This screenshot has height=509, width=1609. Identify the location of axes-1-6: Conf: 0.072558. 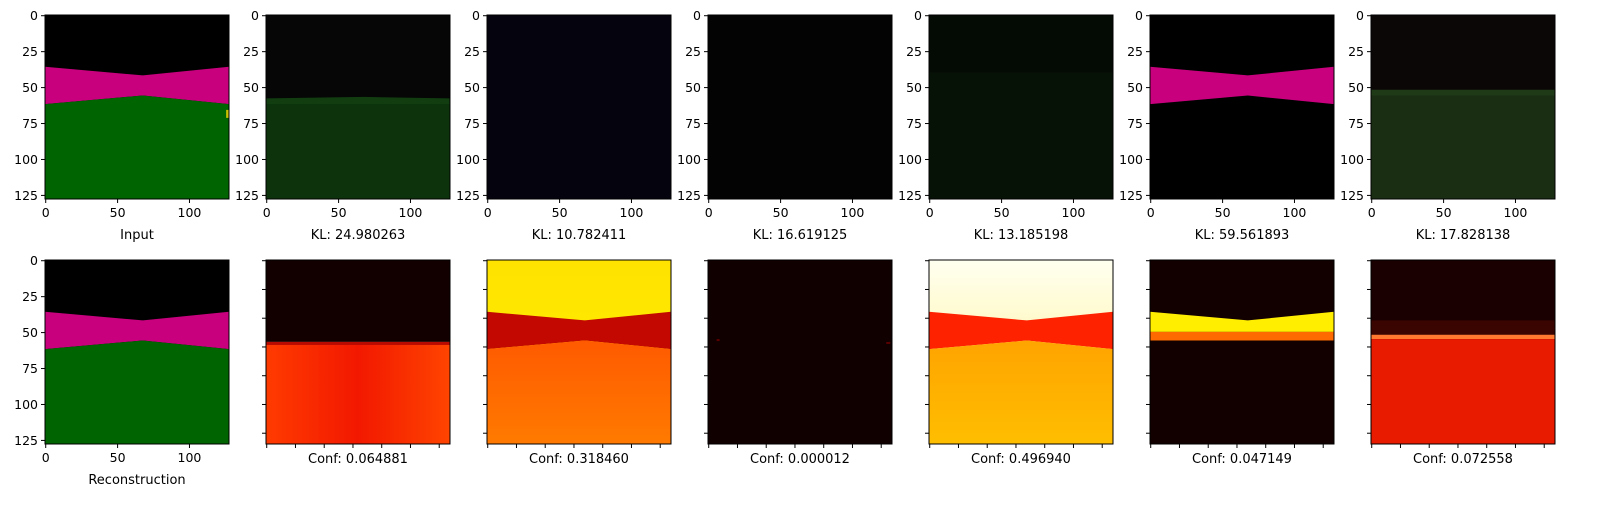
(1456, 363).